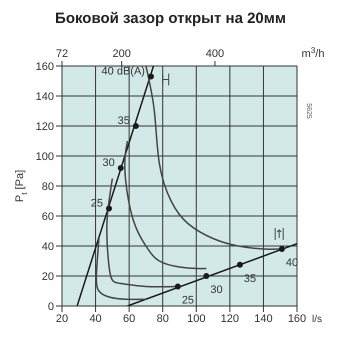 The image size is (341, 347). What do you see at coordinates (48, 216) in the screenshot?
I see `y-tick-label: 60` at bounding box center [48, 216].